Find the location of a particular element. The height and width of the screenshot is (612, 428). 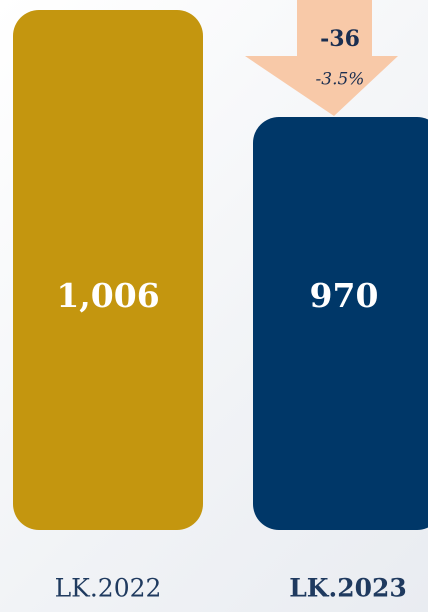

value-label: 1,006 is located at coordinates (107, 295).